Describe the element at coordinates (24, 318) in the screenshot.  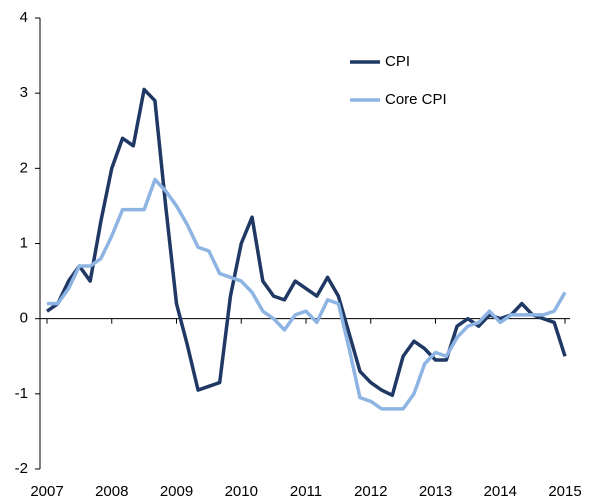
I see `y-tick-label: 0` at that location.